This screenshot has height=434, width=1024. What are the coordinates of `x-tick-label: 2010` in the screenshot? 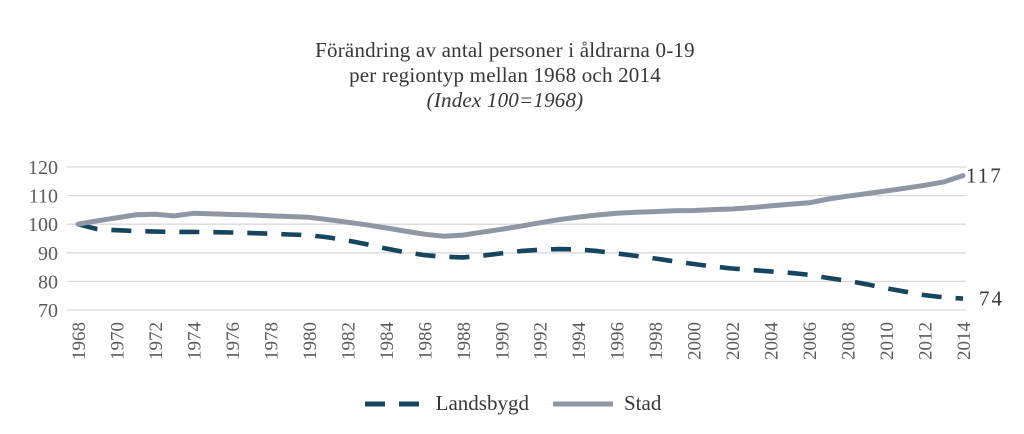 It's located at (887, 341).